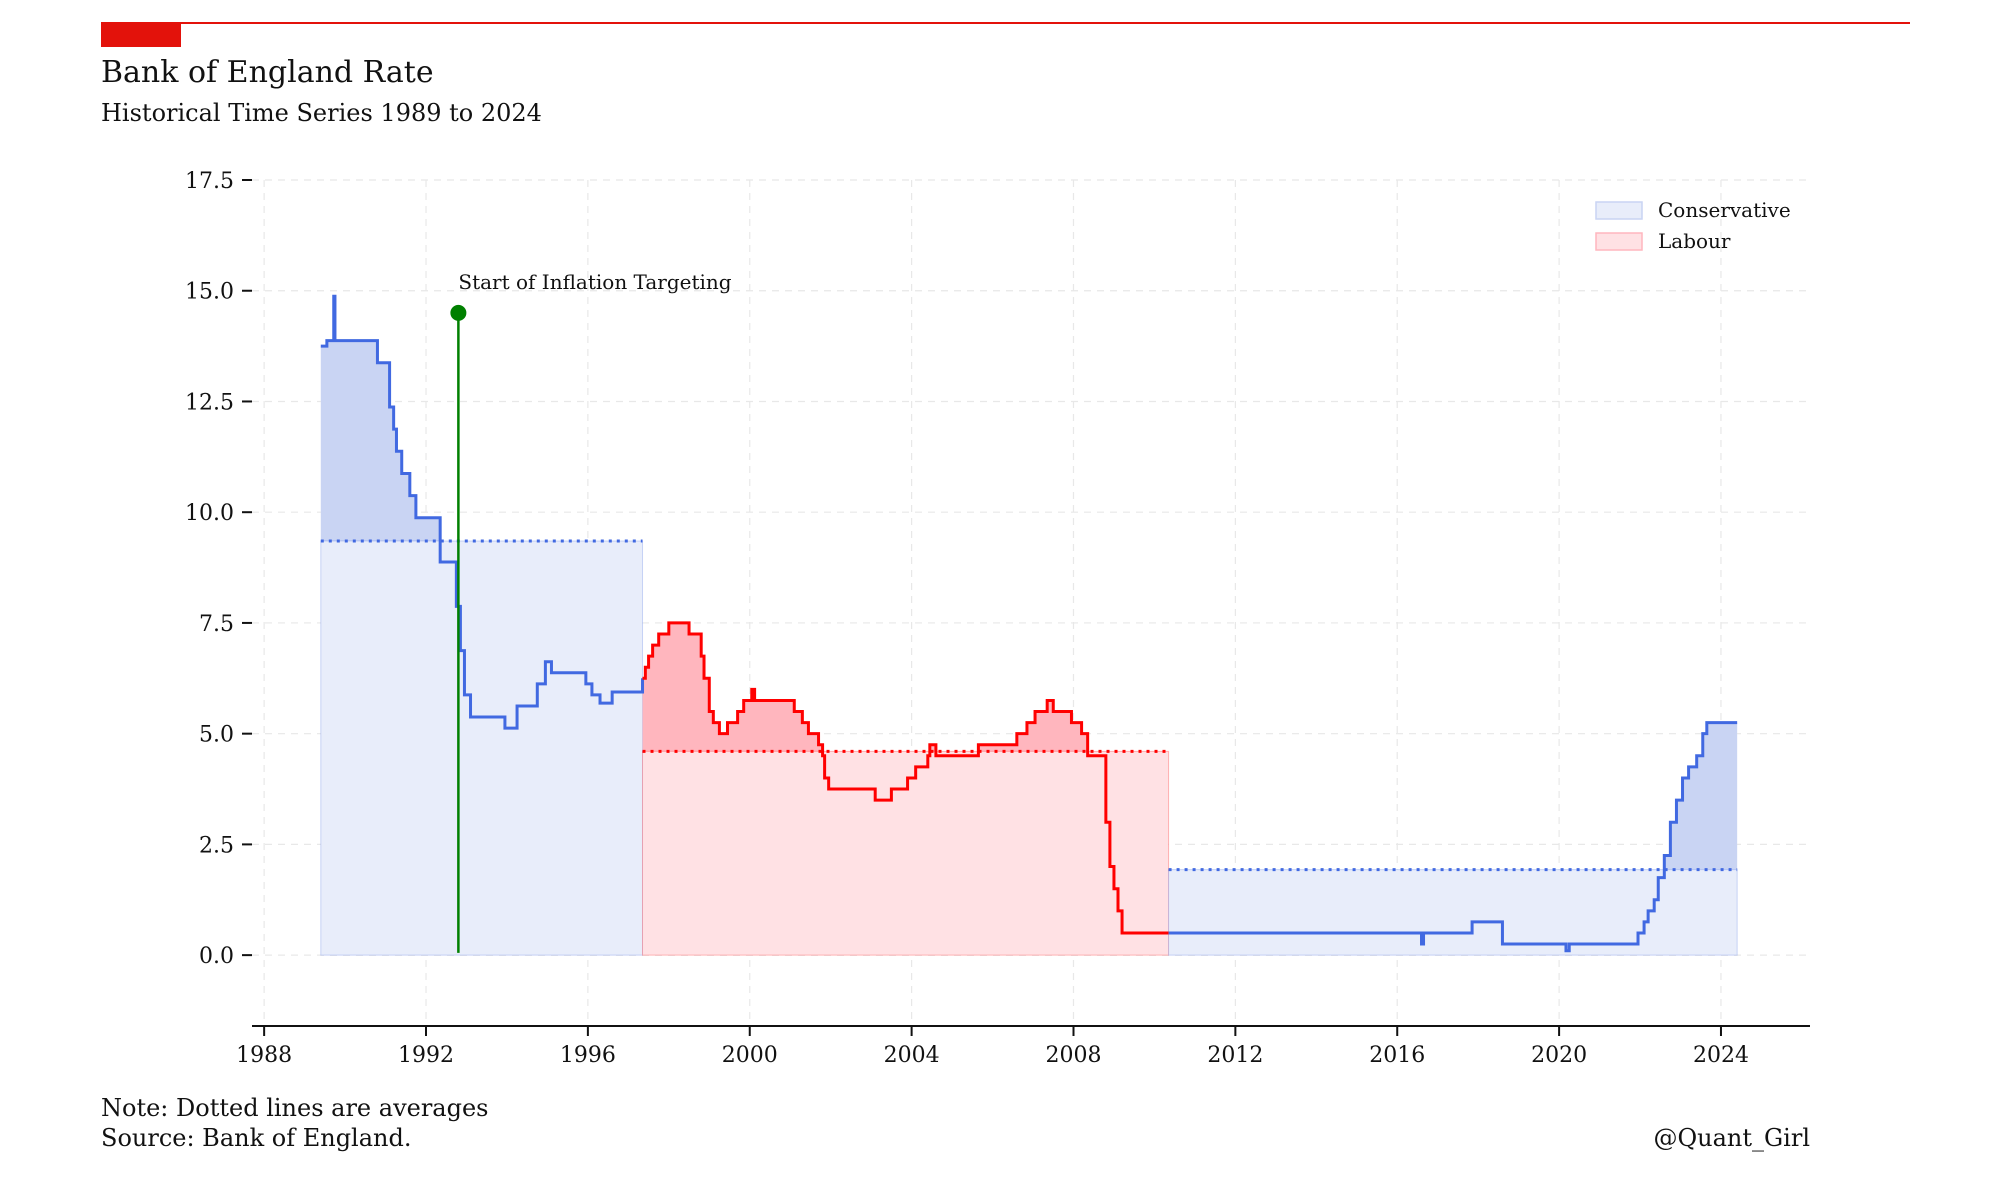 The image size is (2000, 1204). I want to click on chart-subtitle: Historical Time Series 1989 to 2024, so click(321, 113).